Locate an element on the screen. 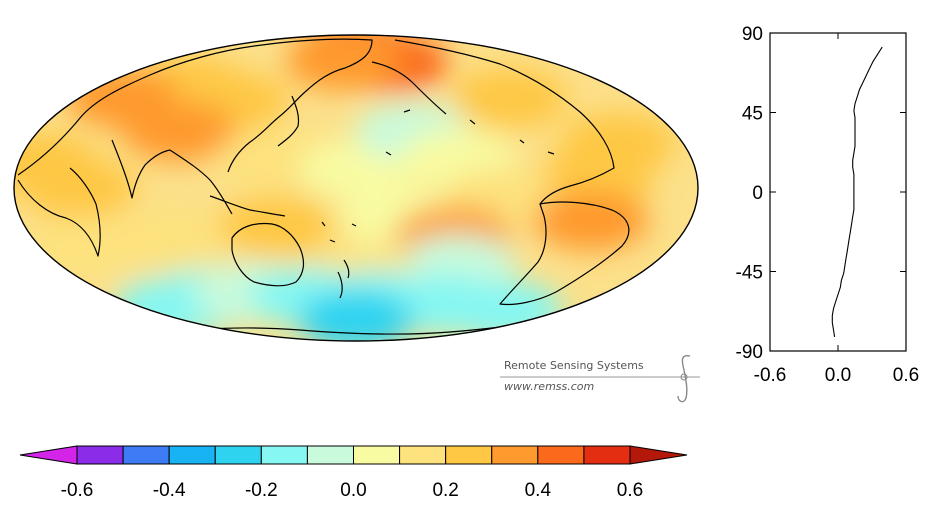  coastline-australia is located at coordinates (268, 254).